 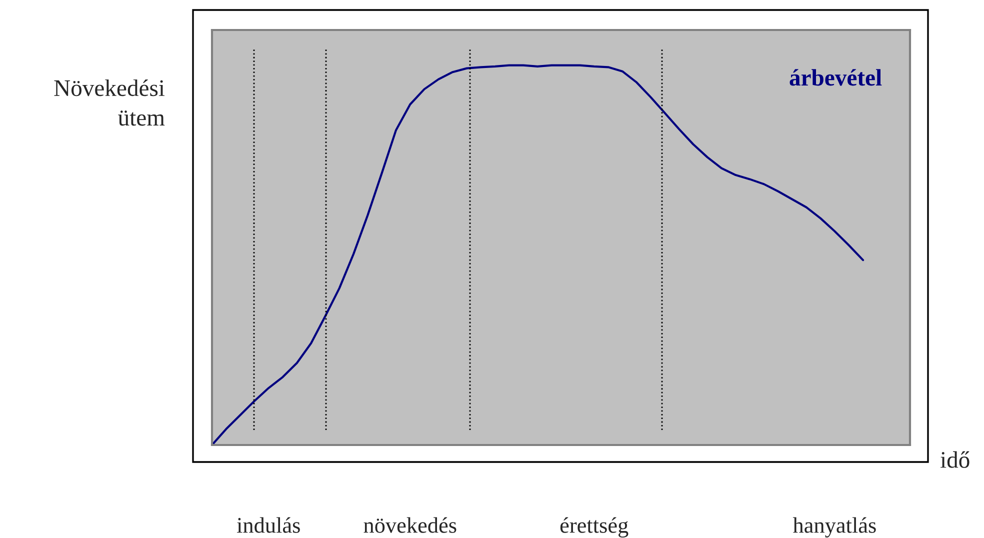 I want to click on text: árbevétel, so click(x=836, y=77).